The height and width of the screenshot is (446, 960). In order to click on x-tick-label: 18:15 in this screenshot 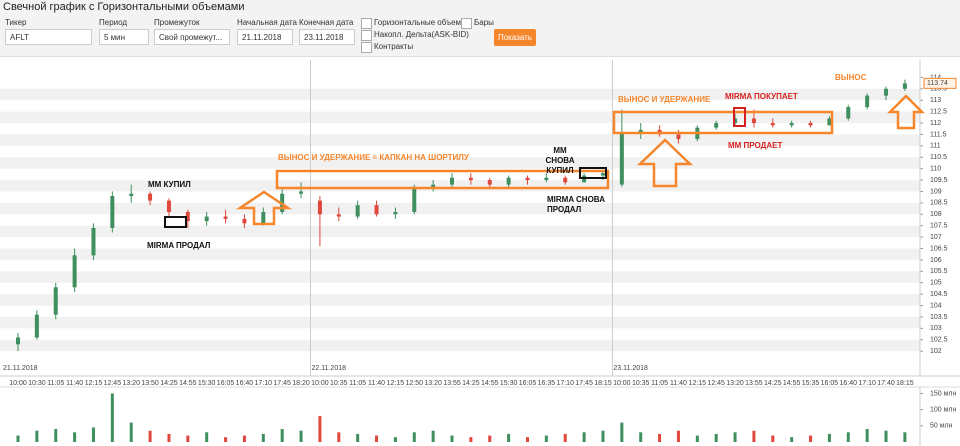, I will do `click(603, 383)`.